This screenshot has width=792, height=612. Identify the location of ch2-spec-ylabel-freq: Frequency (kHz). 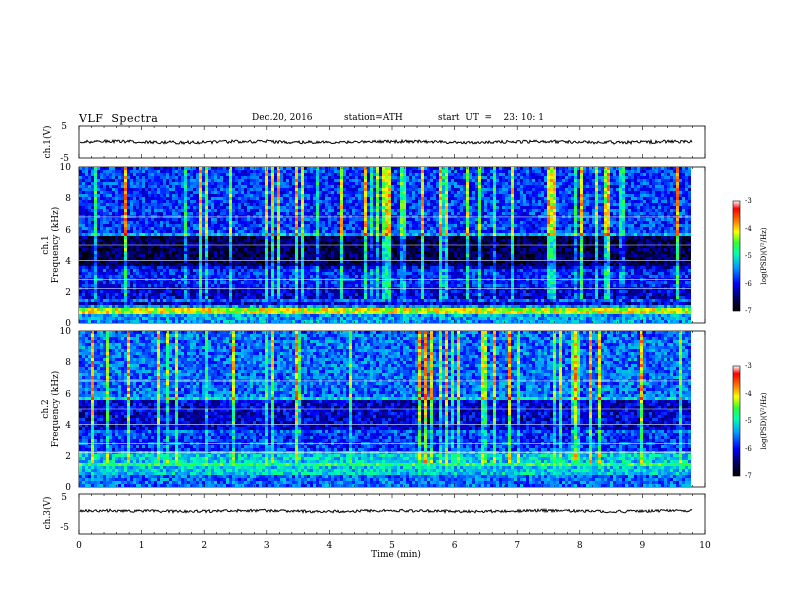
(55, 409).